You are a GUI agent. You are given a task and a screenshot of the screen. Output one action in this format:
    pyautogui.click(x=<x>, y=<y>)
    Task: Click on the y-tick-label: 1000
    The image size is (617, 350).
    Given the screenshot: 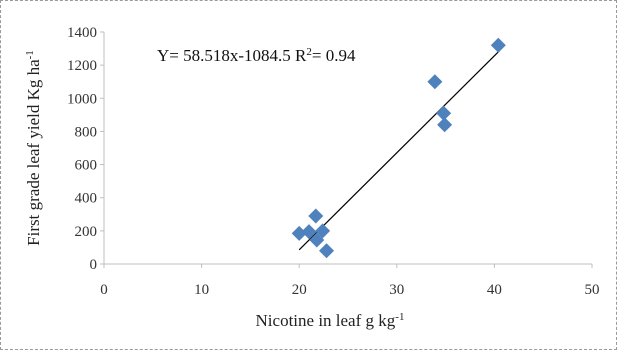 What is the action you would take?
    pyautogui.click(x=82, y=99)
    